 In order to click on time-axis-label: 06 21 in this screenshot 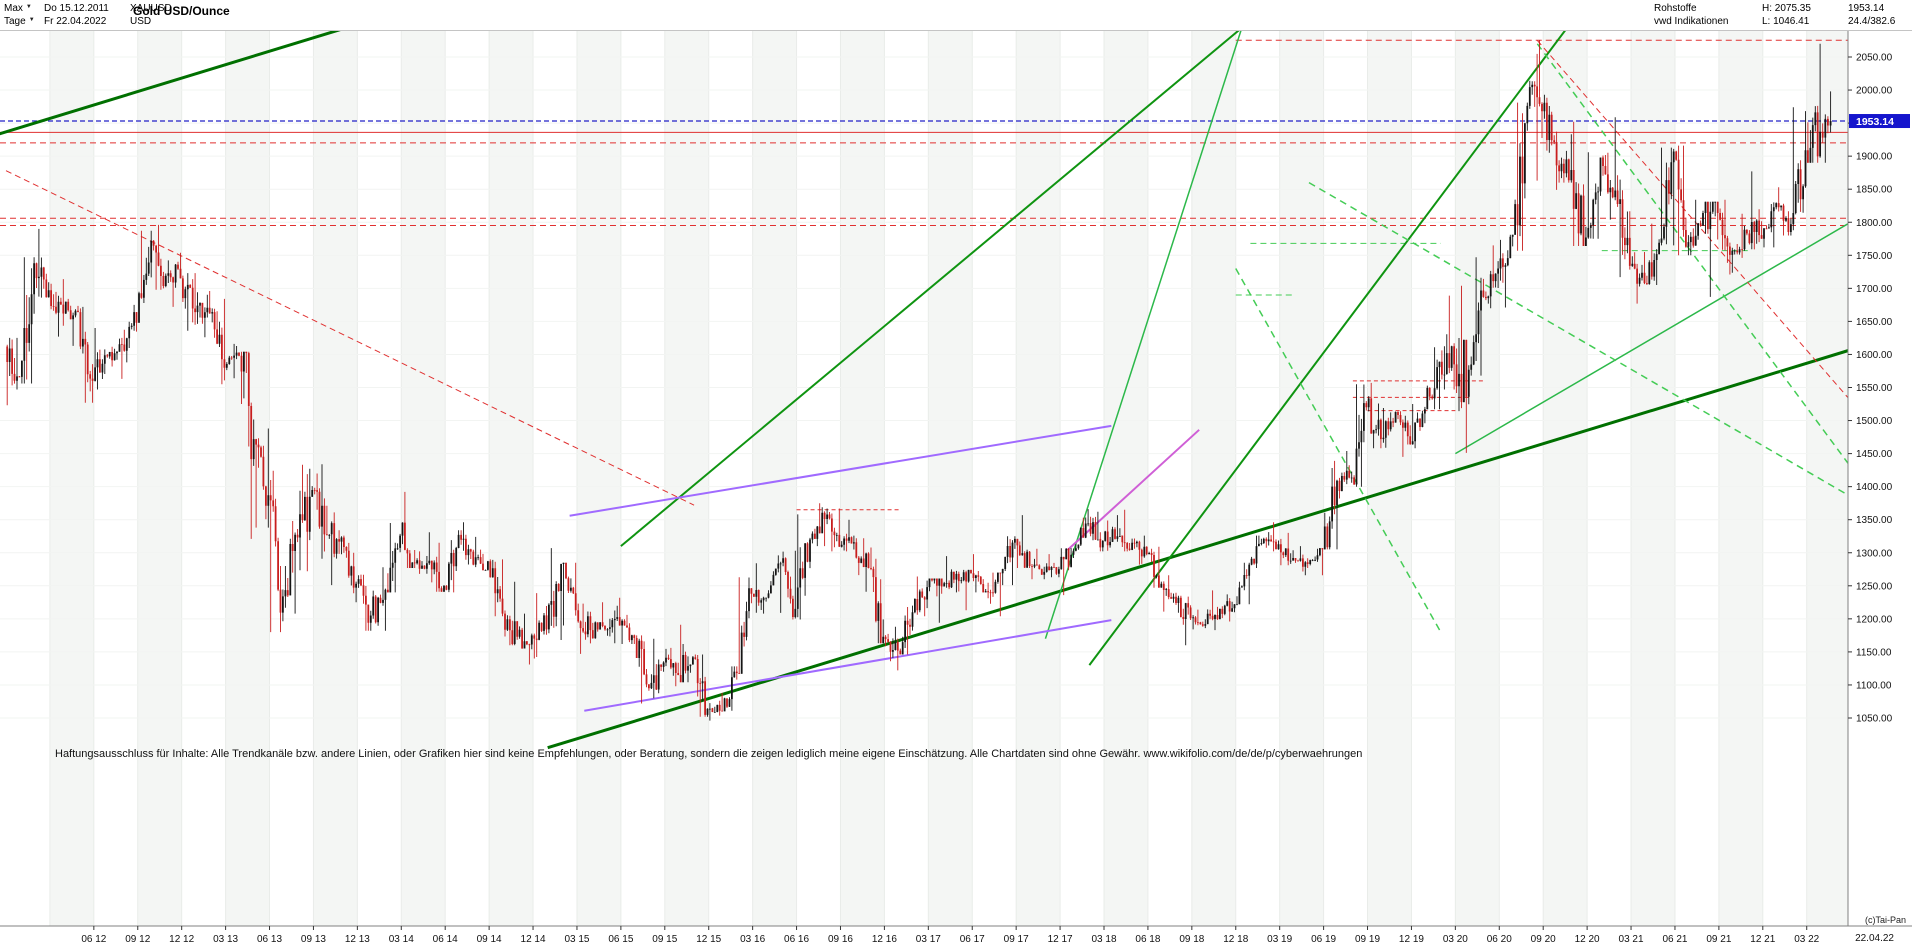, I will do `click(1674, 939)`.